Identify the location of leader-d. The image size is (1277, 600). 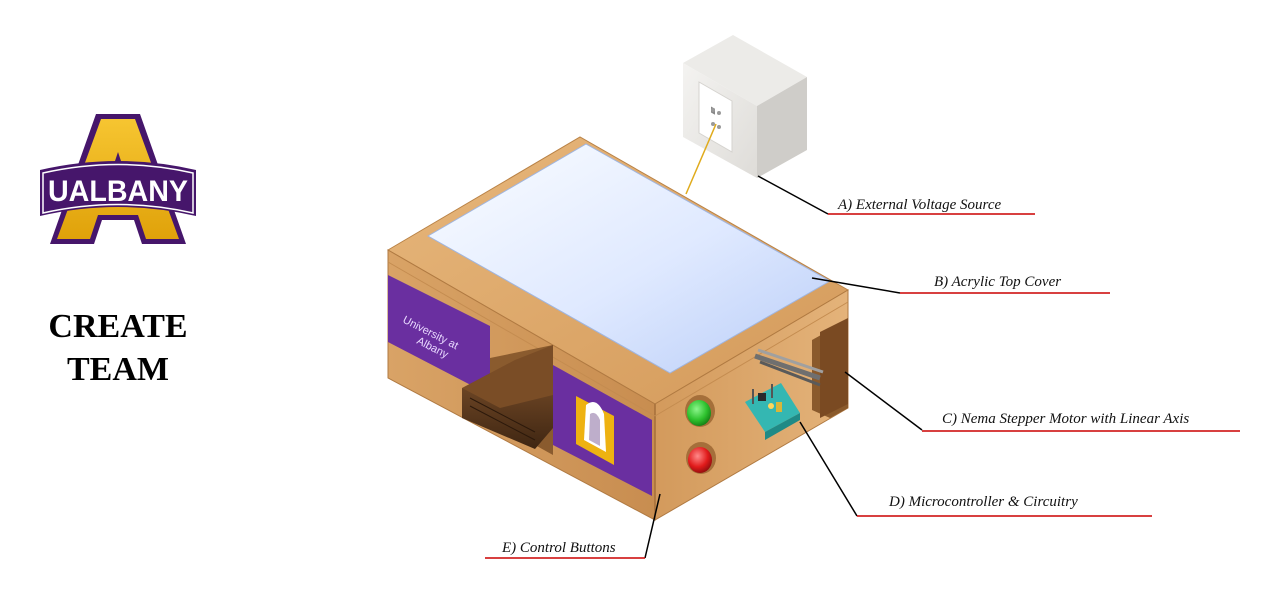
(828, 469).